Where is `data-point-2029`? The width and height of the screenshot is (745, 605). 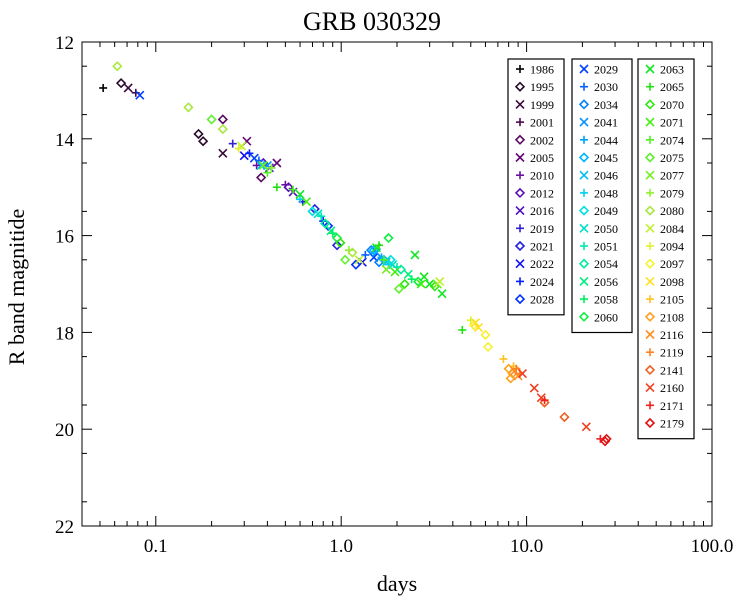 data-point-2029 is located at coordinates (140, 95).